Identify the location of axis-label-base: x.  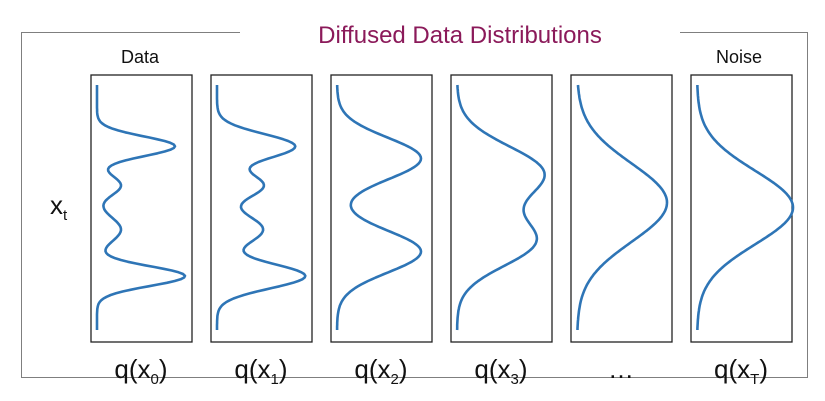
(56, 205).